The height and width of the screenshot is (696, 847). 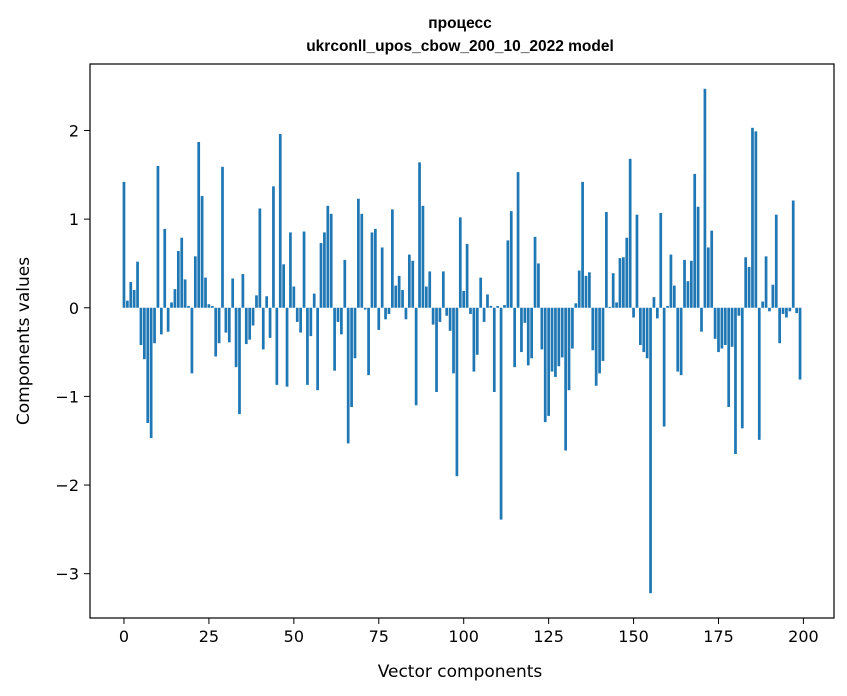 What do you see at coordinates (633, 636) in the screenshot?
I see `x-tick-label: 150` at bounding box center [633, 636].